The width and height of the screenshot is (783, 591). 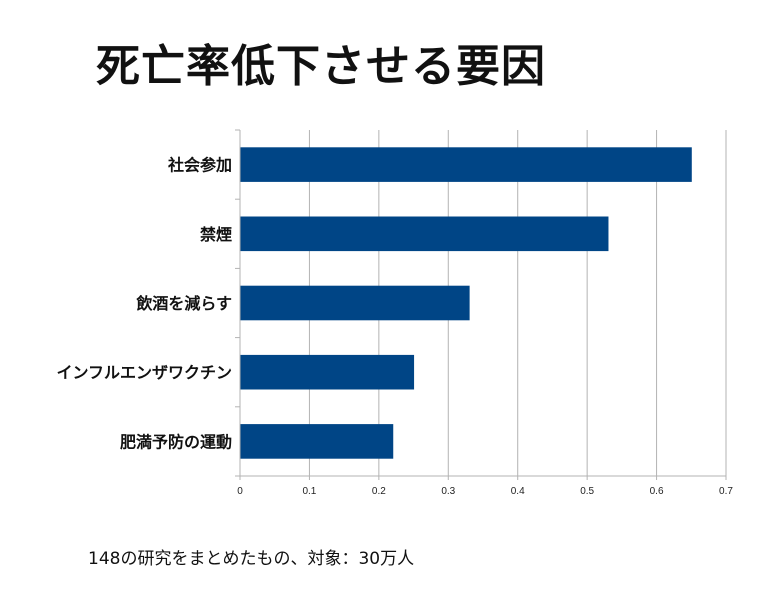 What do you see at coordinates (199, 165) in the screenshot?
I see `category-label: 社会参加` at bounding box center [199, 165].